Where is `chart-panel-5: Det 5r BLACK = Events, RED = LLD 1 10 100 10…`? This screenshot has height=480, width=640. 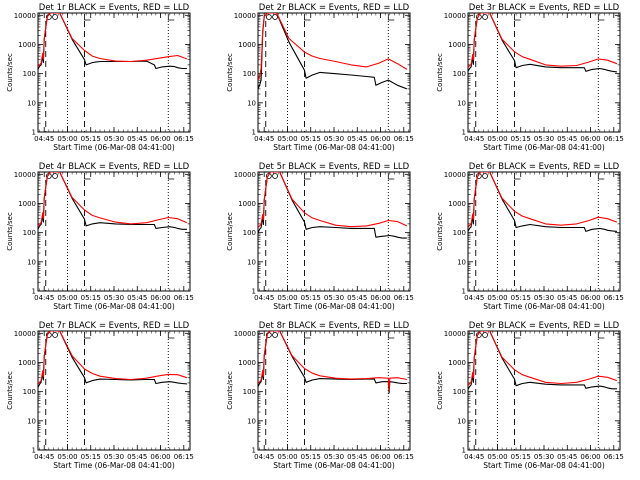 chart-panel-5: Det 5r BLACK = Events, RED = LLD 1 10 100 10… is located at coordinates (320, 236).